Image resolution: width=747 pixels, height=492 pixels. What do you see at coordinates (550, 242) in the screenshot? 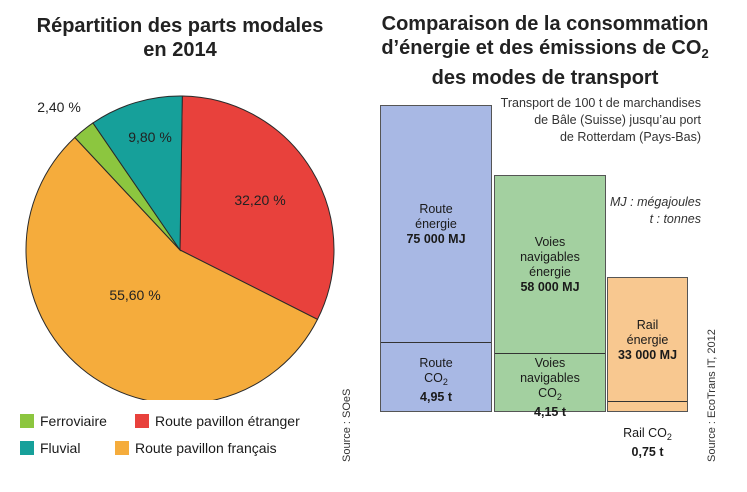
I see `energy-label-line: Voies` at bounding box center [550, 242].